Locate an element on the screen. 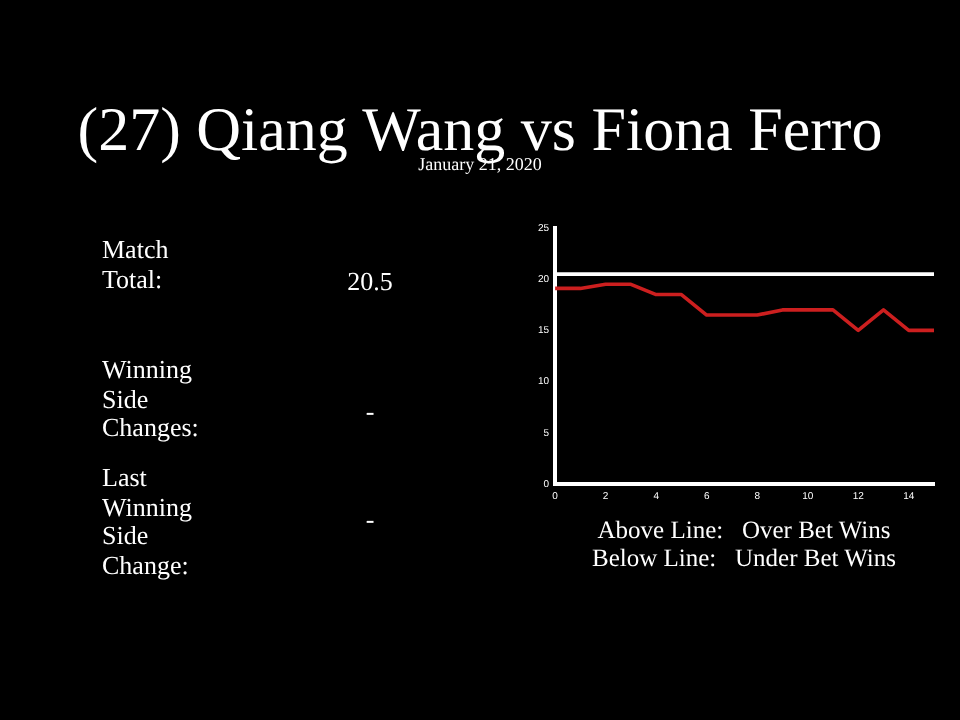 The width and height of the screenshot is (960, 720). text: Winning Side Changes: is located at coordinates (151, 398).